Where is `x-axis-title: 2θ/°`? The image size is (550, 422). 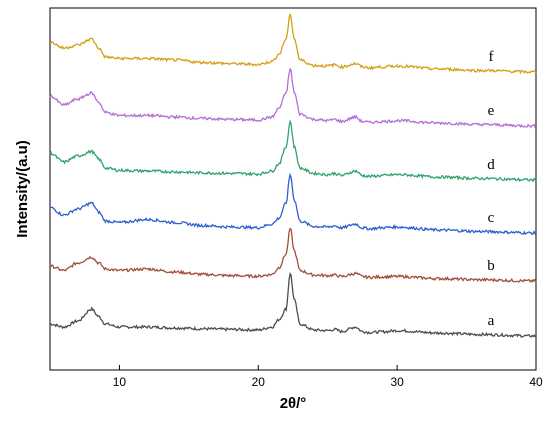 x-axis-title: 2θ/° is located at coordinates (293, 403).